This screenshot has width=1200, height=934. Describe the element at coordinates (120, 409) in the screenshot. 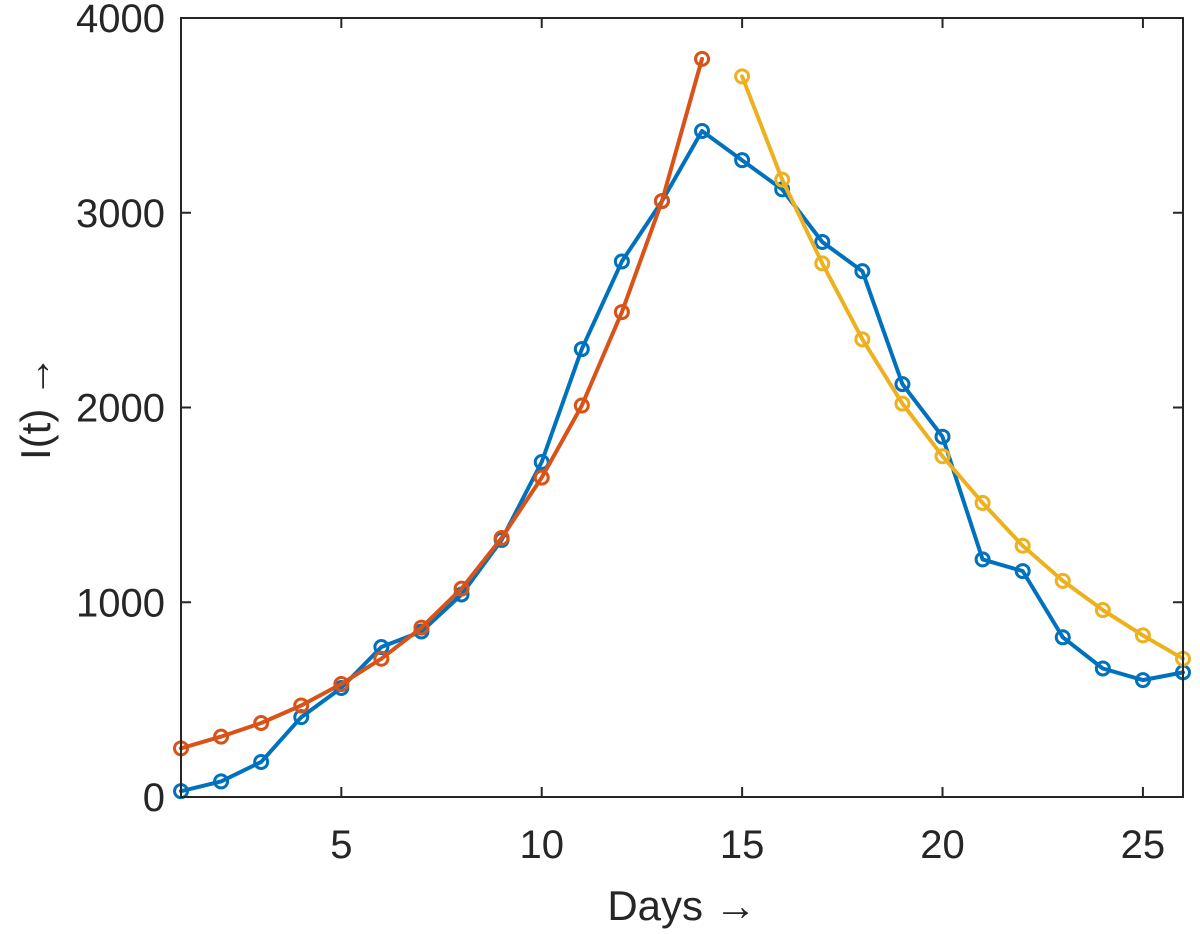

I see `y-tick-label: 2000` at that location.